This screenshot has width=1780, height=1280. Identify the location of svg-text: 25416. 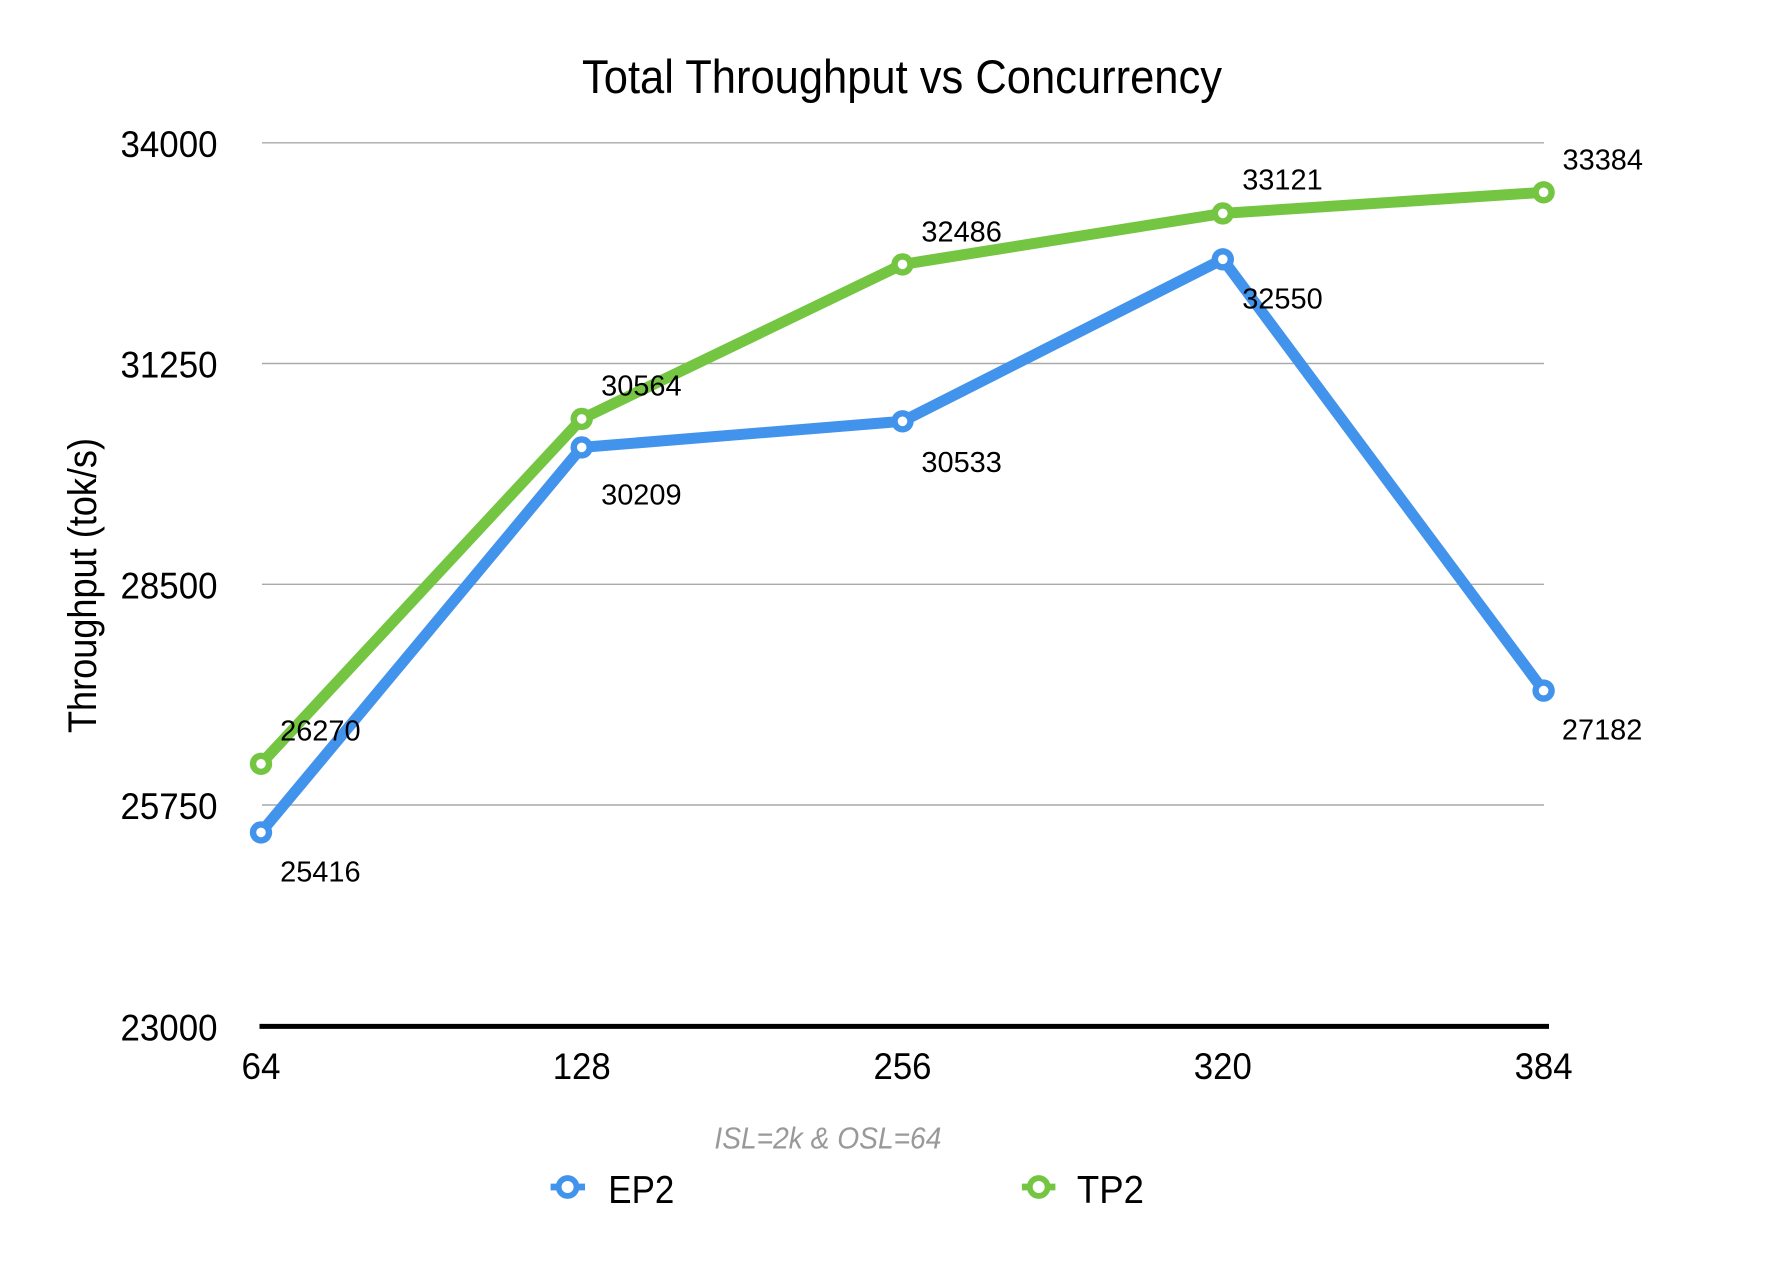
(320, 873).